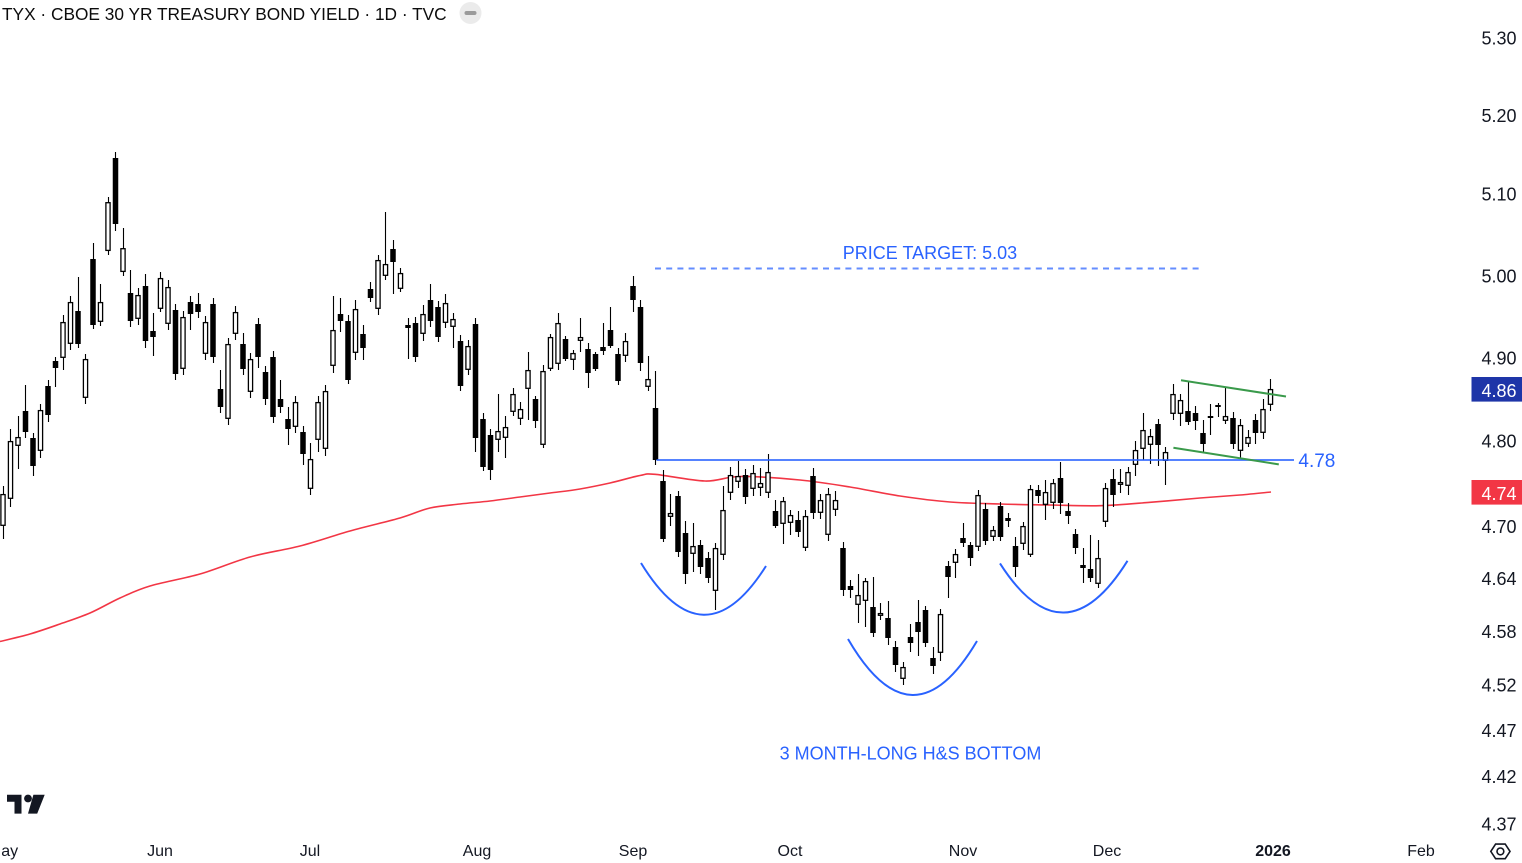  I want to click on svg-text: Sep, so click(633, 851).